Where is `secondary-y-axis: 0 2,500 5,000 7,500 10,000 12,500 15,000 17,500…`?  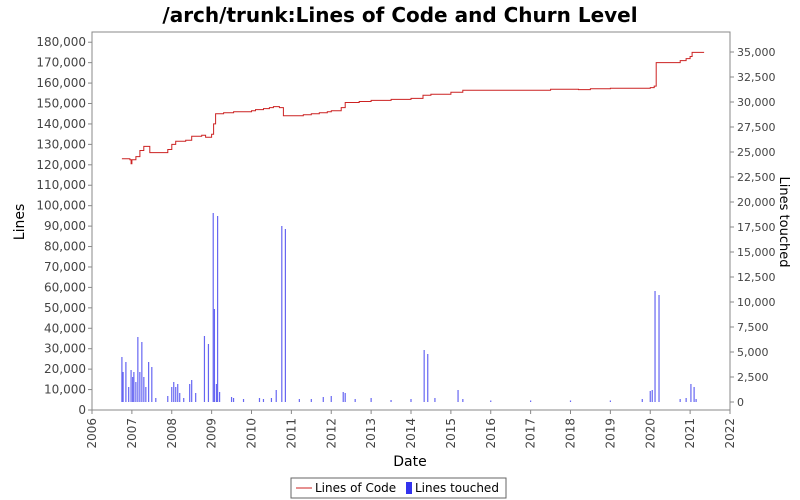
secondary-y-axis: 0 2,500 5,000 7,500 10,000 12,500 15,000 17,500… is located at coordinates (753, 227).